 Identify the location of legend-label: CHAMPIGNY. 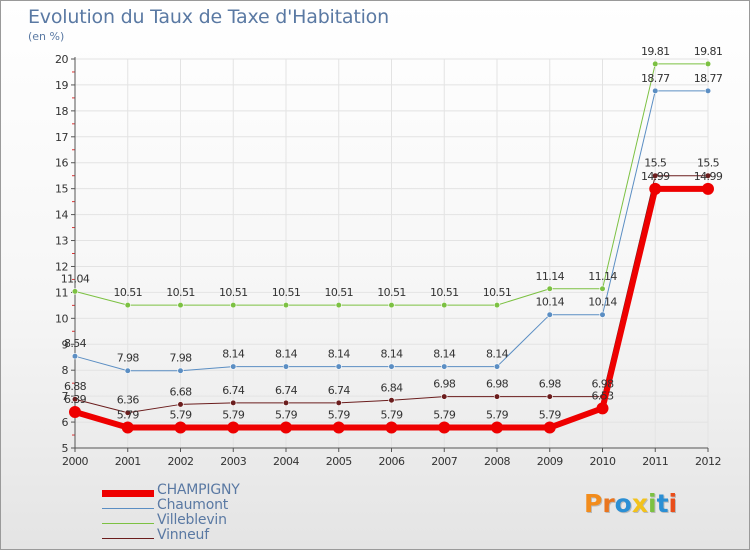
(198, 490).